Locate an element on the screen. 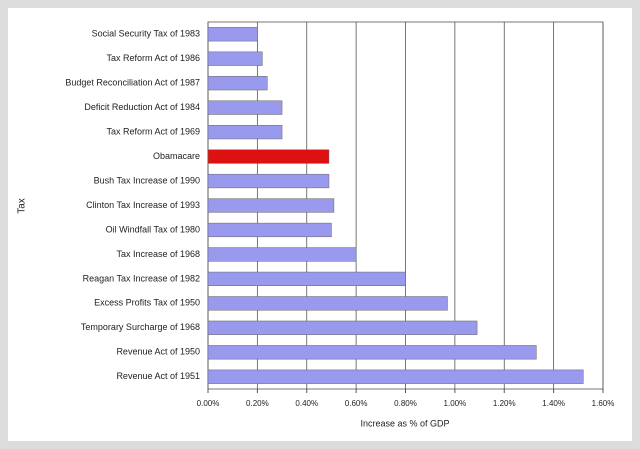  y-tick-label: Bush Tax Increase of 1990 is located at coordinates (147, 180).